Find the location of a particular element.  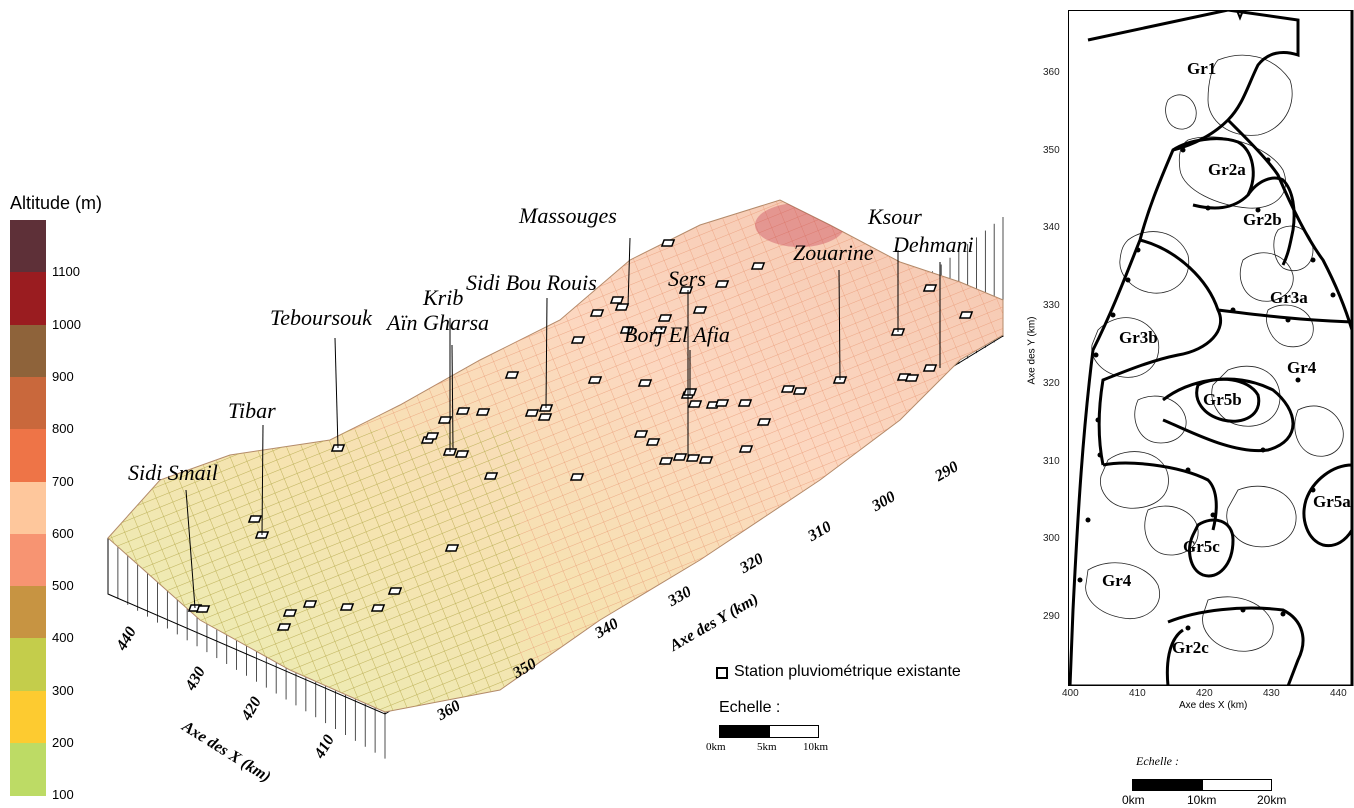

map-group-gr5b: Gr5b is located at coordinates (1222, 399).